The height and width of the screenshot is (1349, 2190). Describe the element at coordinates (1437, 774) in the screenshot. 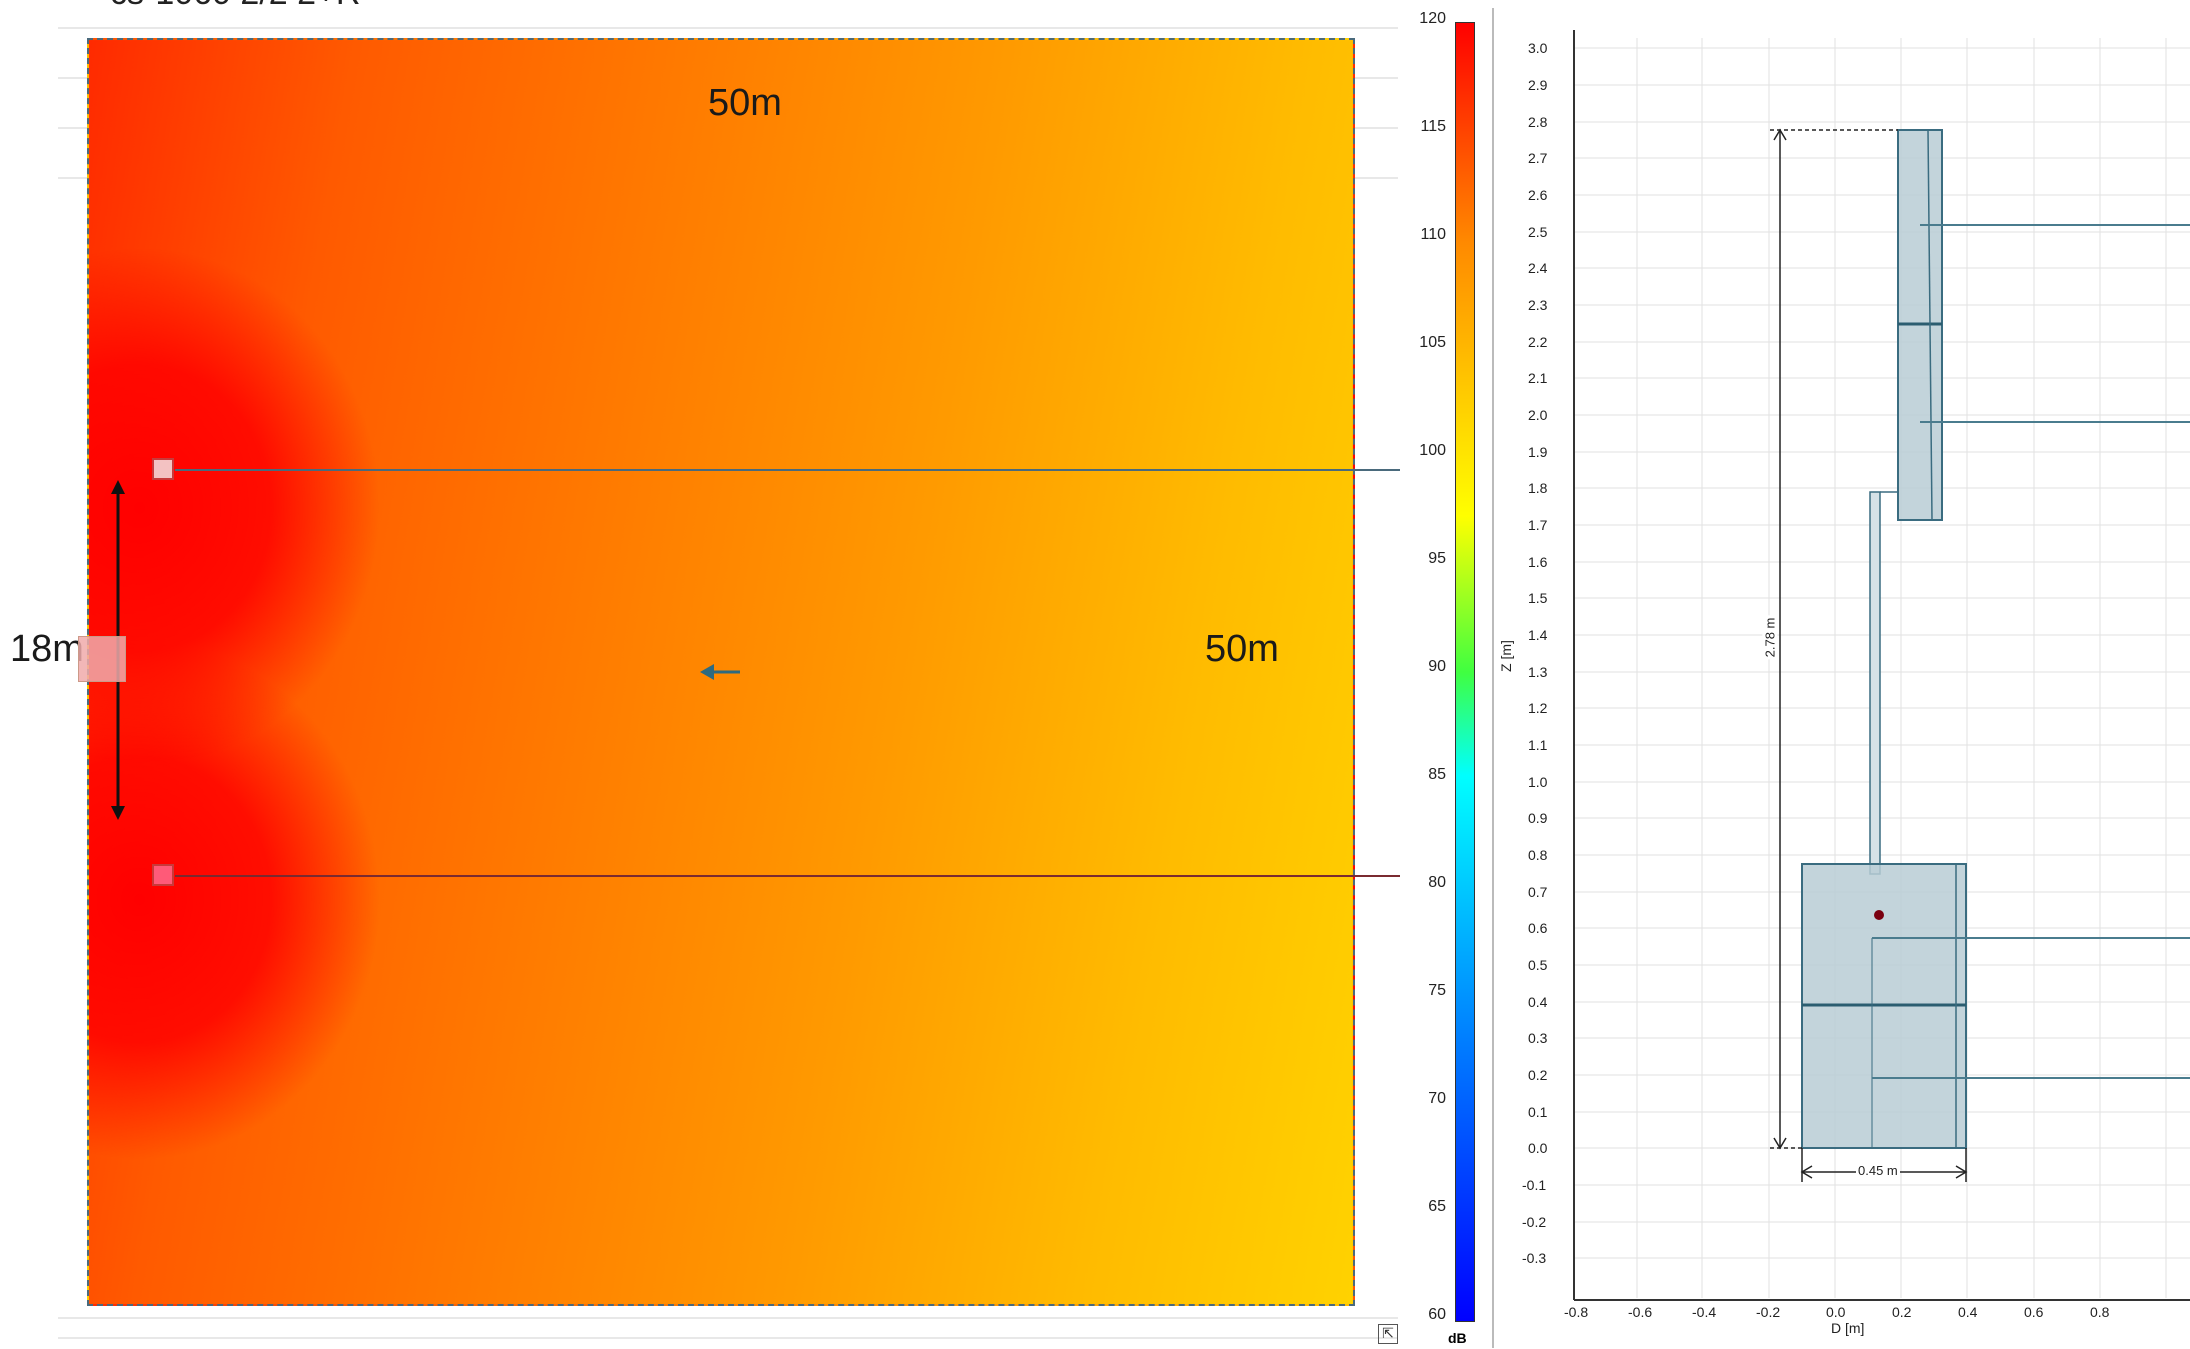

I see `colorbar-tick: 85` at that location.